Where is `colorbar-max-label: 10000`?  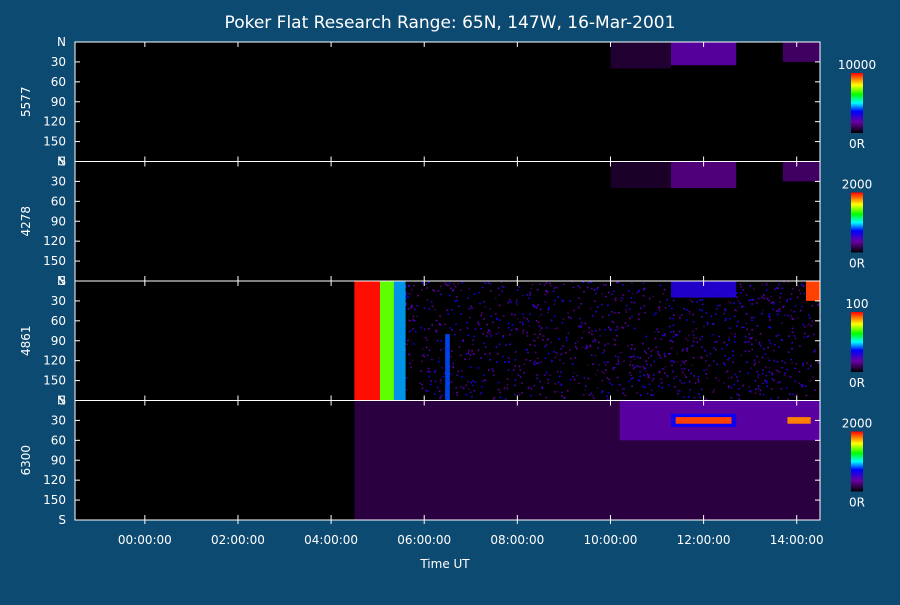
colorbar-max-label: 10000 is located at coordinates (857, 65).